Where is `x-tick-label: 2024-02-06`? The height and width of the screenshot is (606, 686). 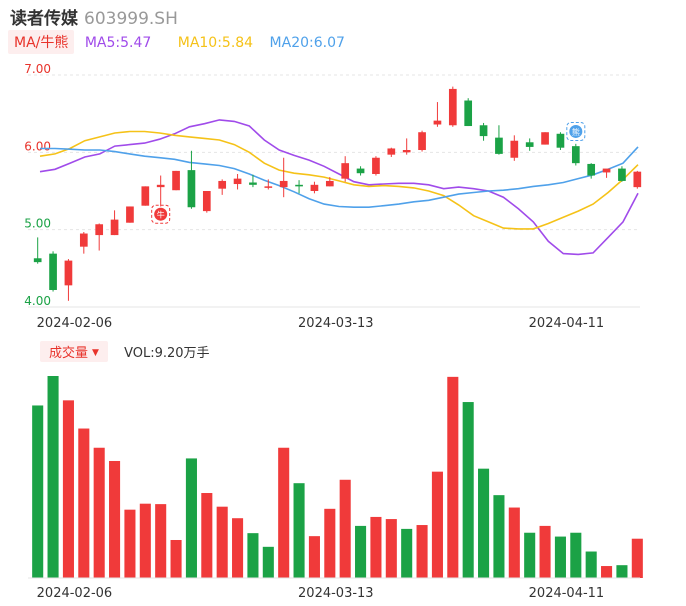 x-tick-label: 2024-02-06 is located at coordinates (75, 323).